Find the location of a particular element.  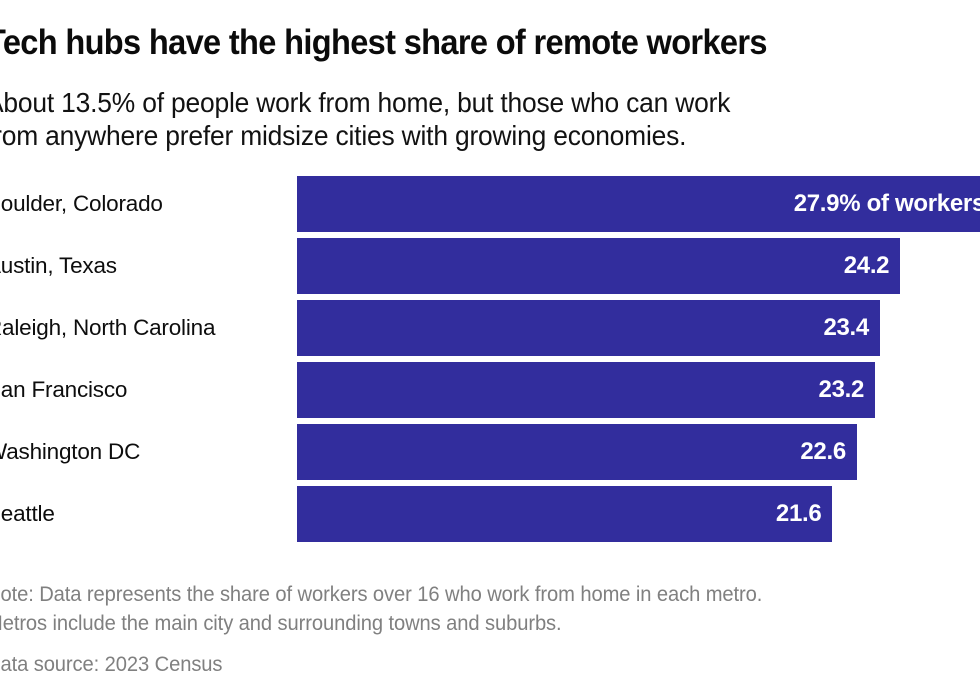

bar-value-label: 23.2 is located at coordinates (841, 389).